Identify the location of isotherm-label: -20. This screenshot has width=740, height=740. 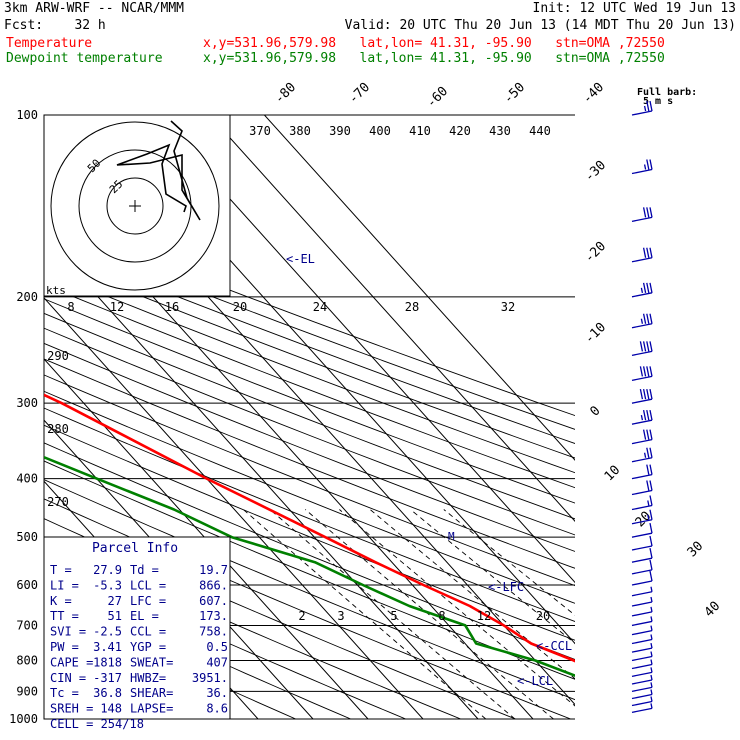
(595, 252).